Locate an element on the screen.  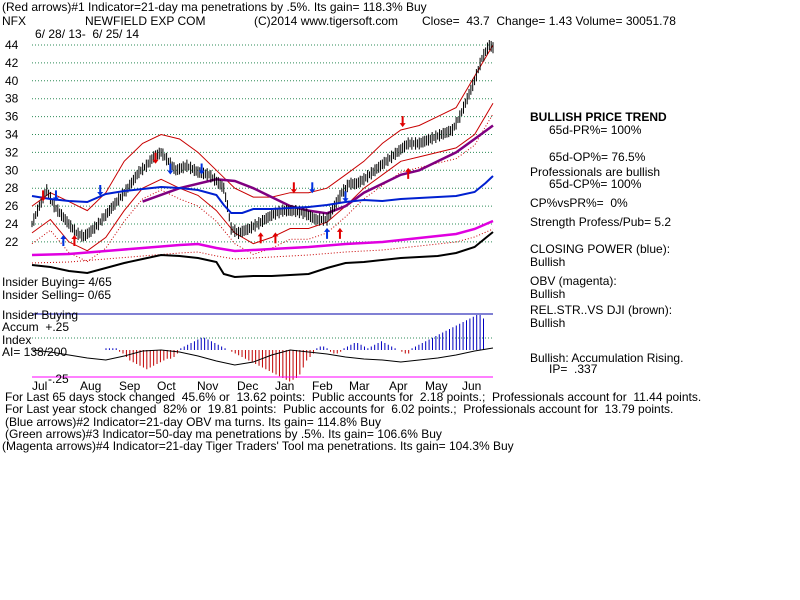
month-label: Nov is located at coordinates (207, 386).